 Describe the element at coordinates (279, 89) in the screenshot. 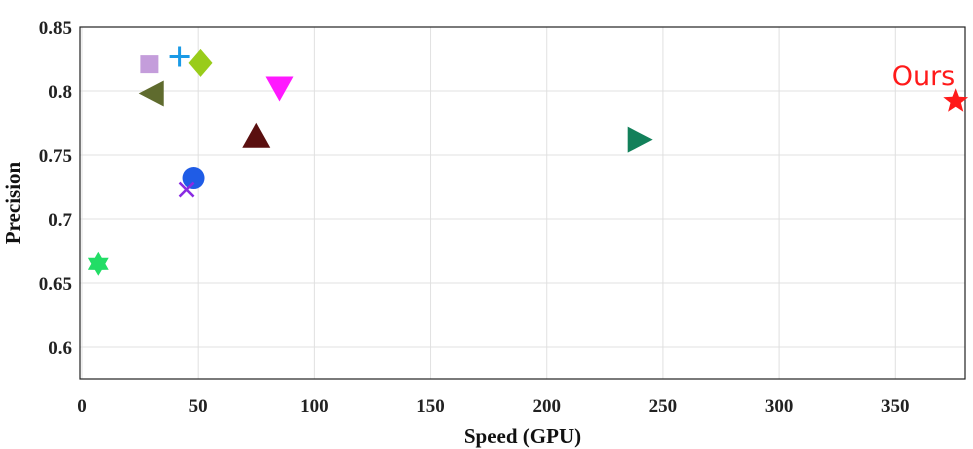

I see `data-point-triangle-down` at that location.